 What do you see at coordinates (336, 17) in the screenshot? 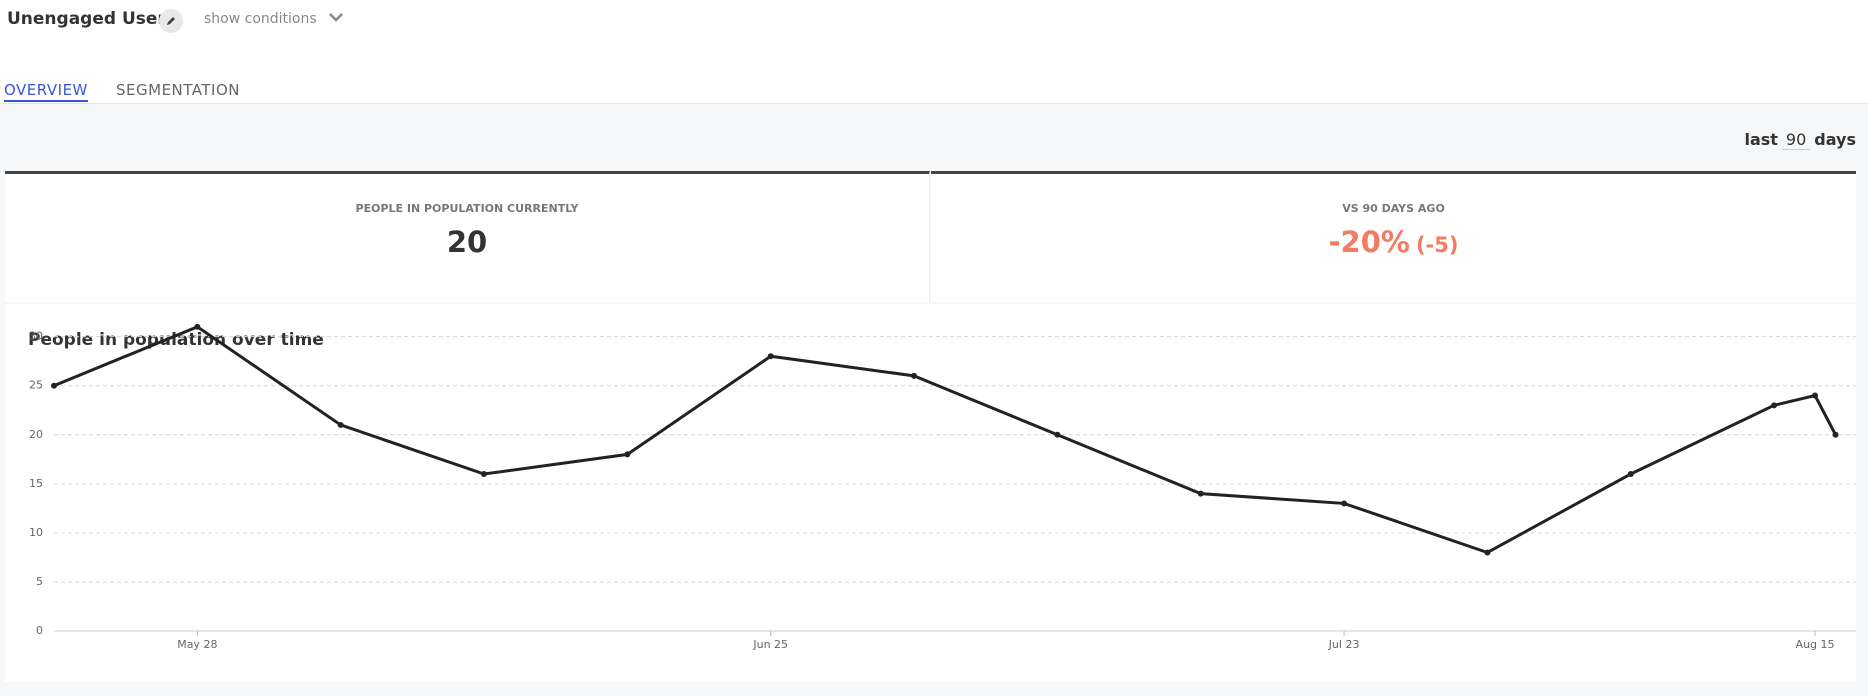
I see `chevron` at bounding box center [336, 17].